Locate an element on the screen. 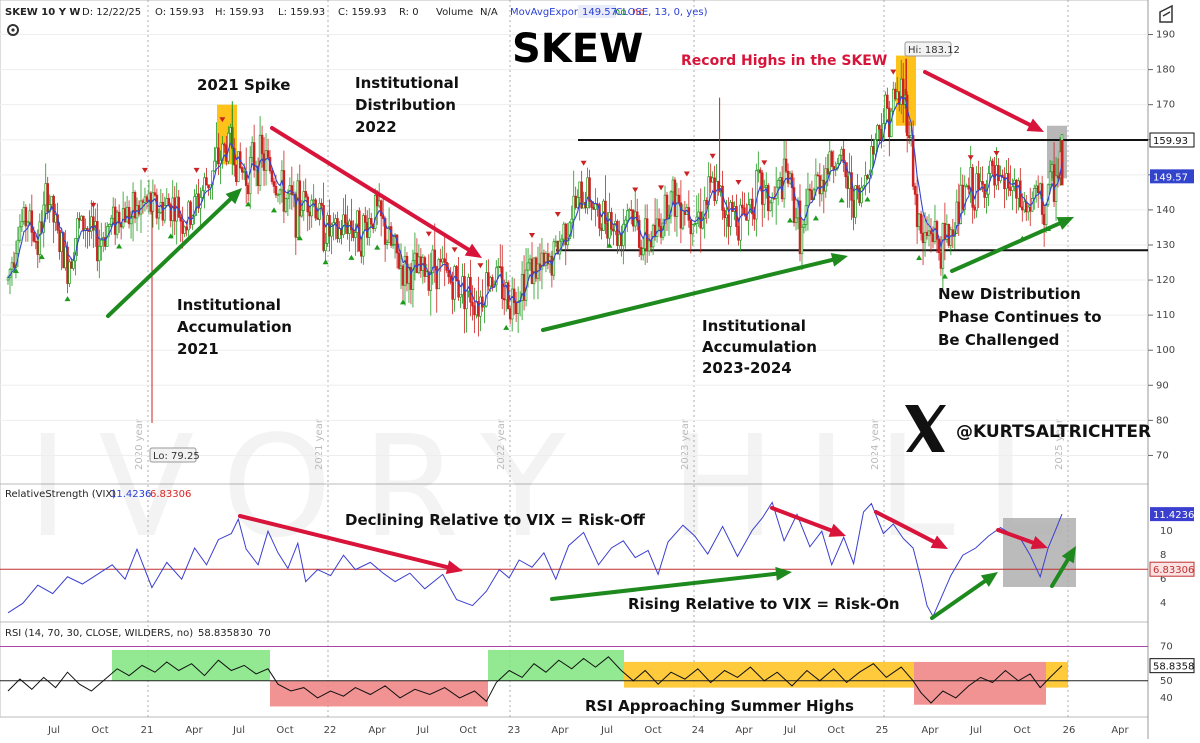  rising-rs-label: Rising Relative to VIX = Risk-On is located at coordinates (764, 604).